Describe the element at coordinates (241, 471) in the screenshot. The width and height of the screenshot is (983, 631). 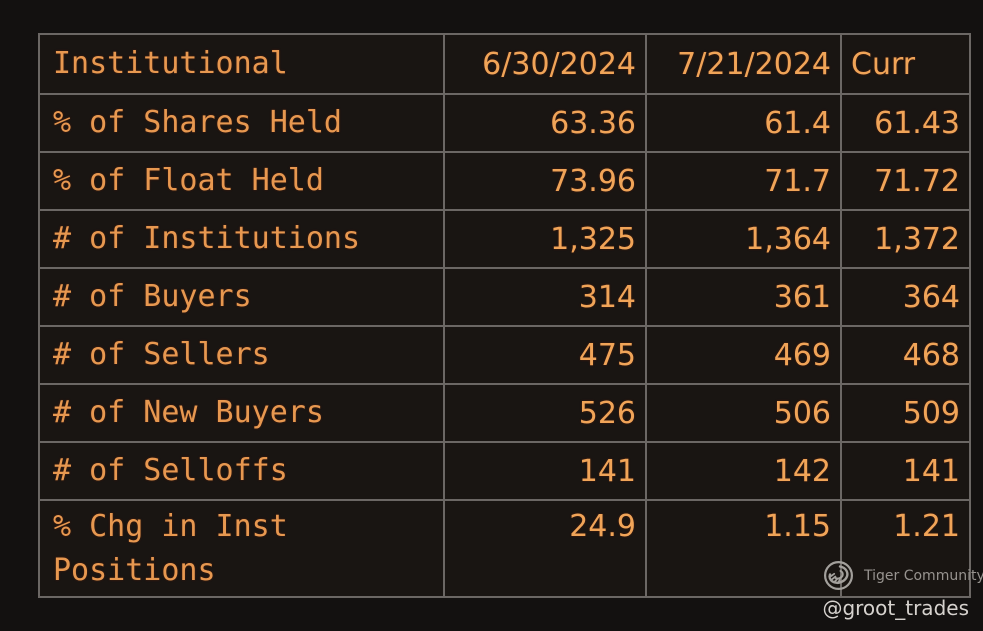
I see `row-label: # of Selloffs` at that location.